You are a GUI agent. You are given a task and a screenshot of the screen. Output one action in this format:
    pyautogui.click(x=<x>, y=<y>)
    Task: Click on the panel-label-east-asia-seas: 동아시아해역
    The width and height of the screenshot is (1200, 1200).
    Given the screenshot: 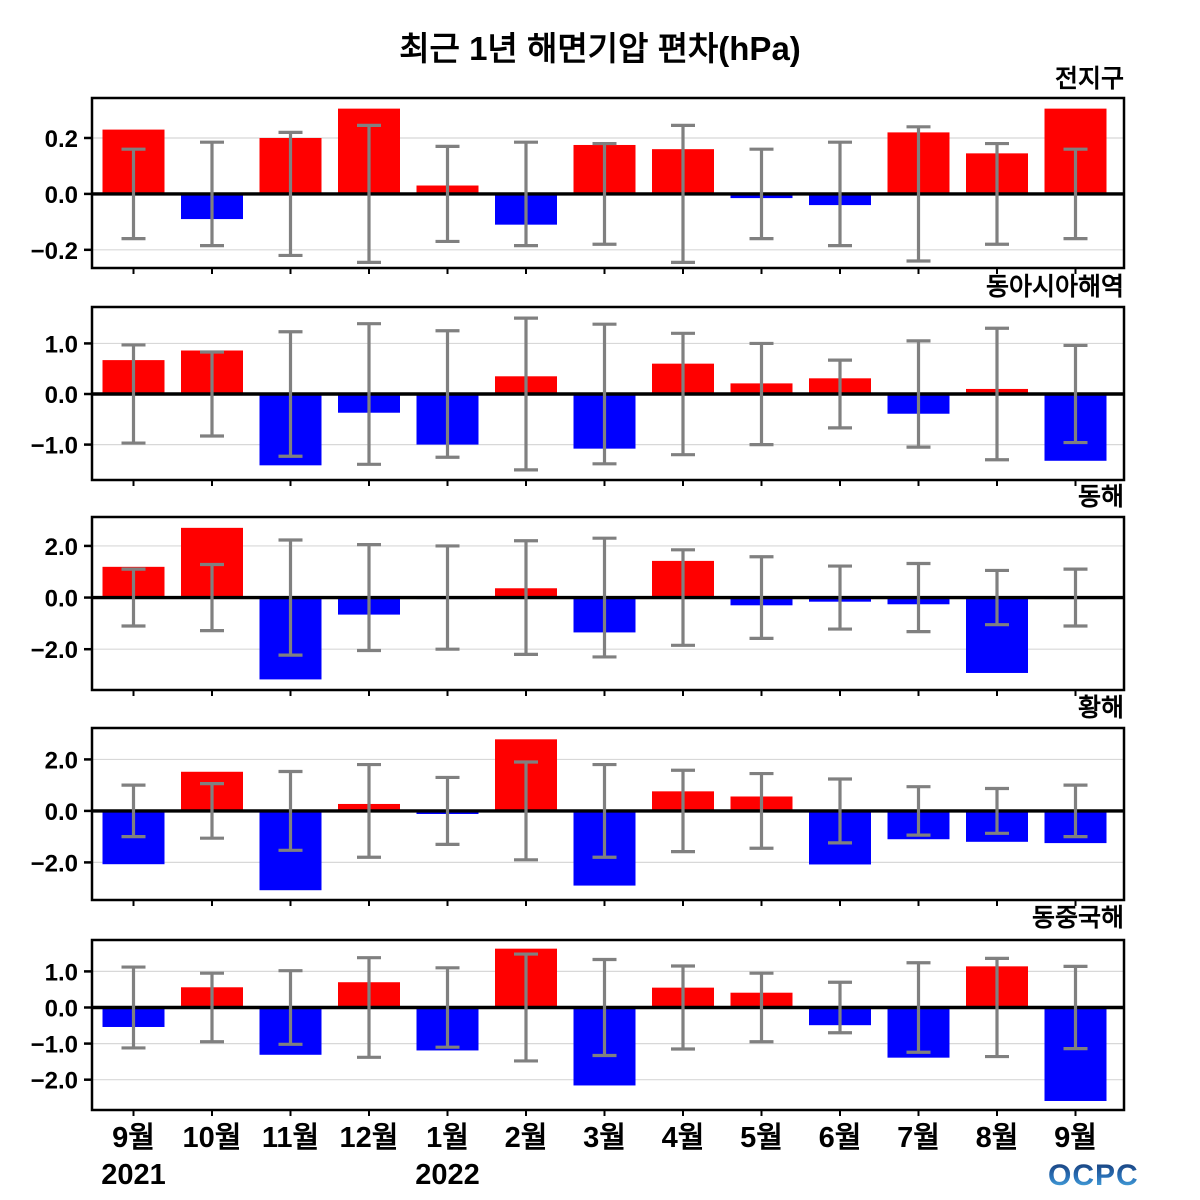 What is the action you would take?
    pyautogui.click(x=1054, y=287)
    